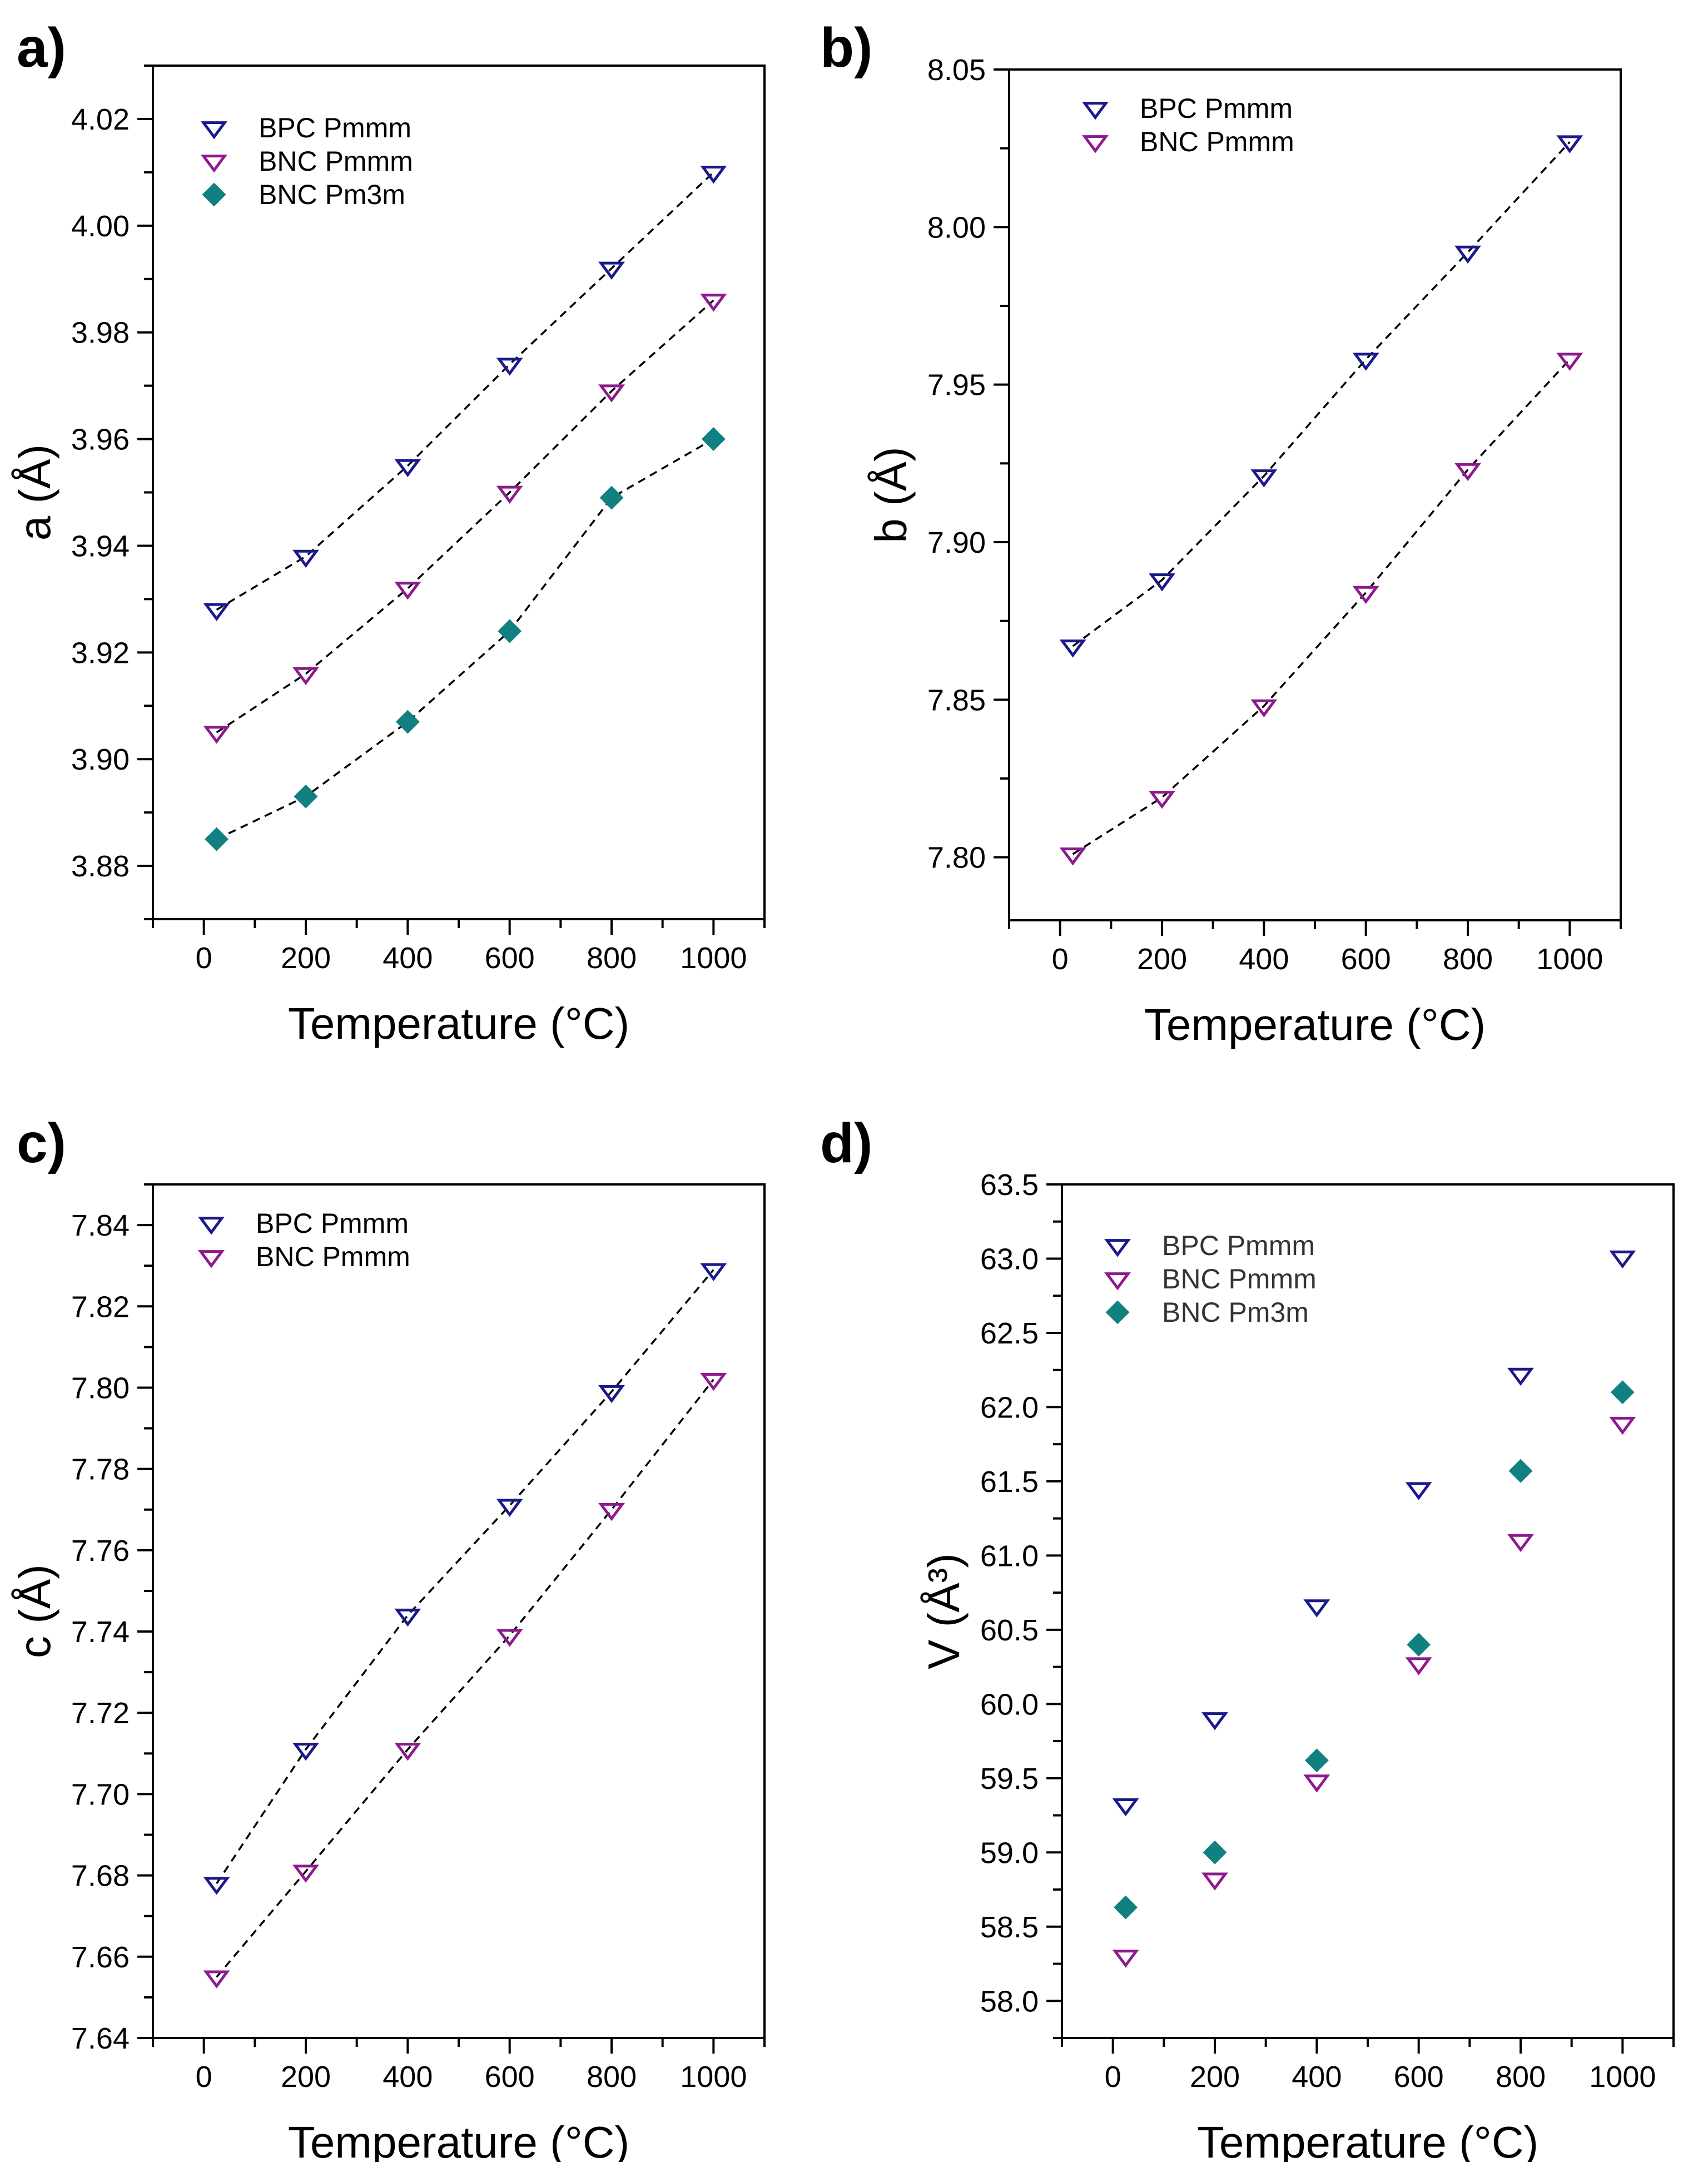  Describe the element at coordinates (101, 1225) in the screenshot. I see `y-tick-label: 7.84` at that location.